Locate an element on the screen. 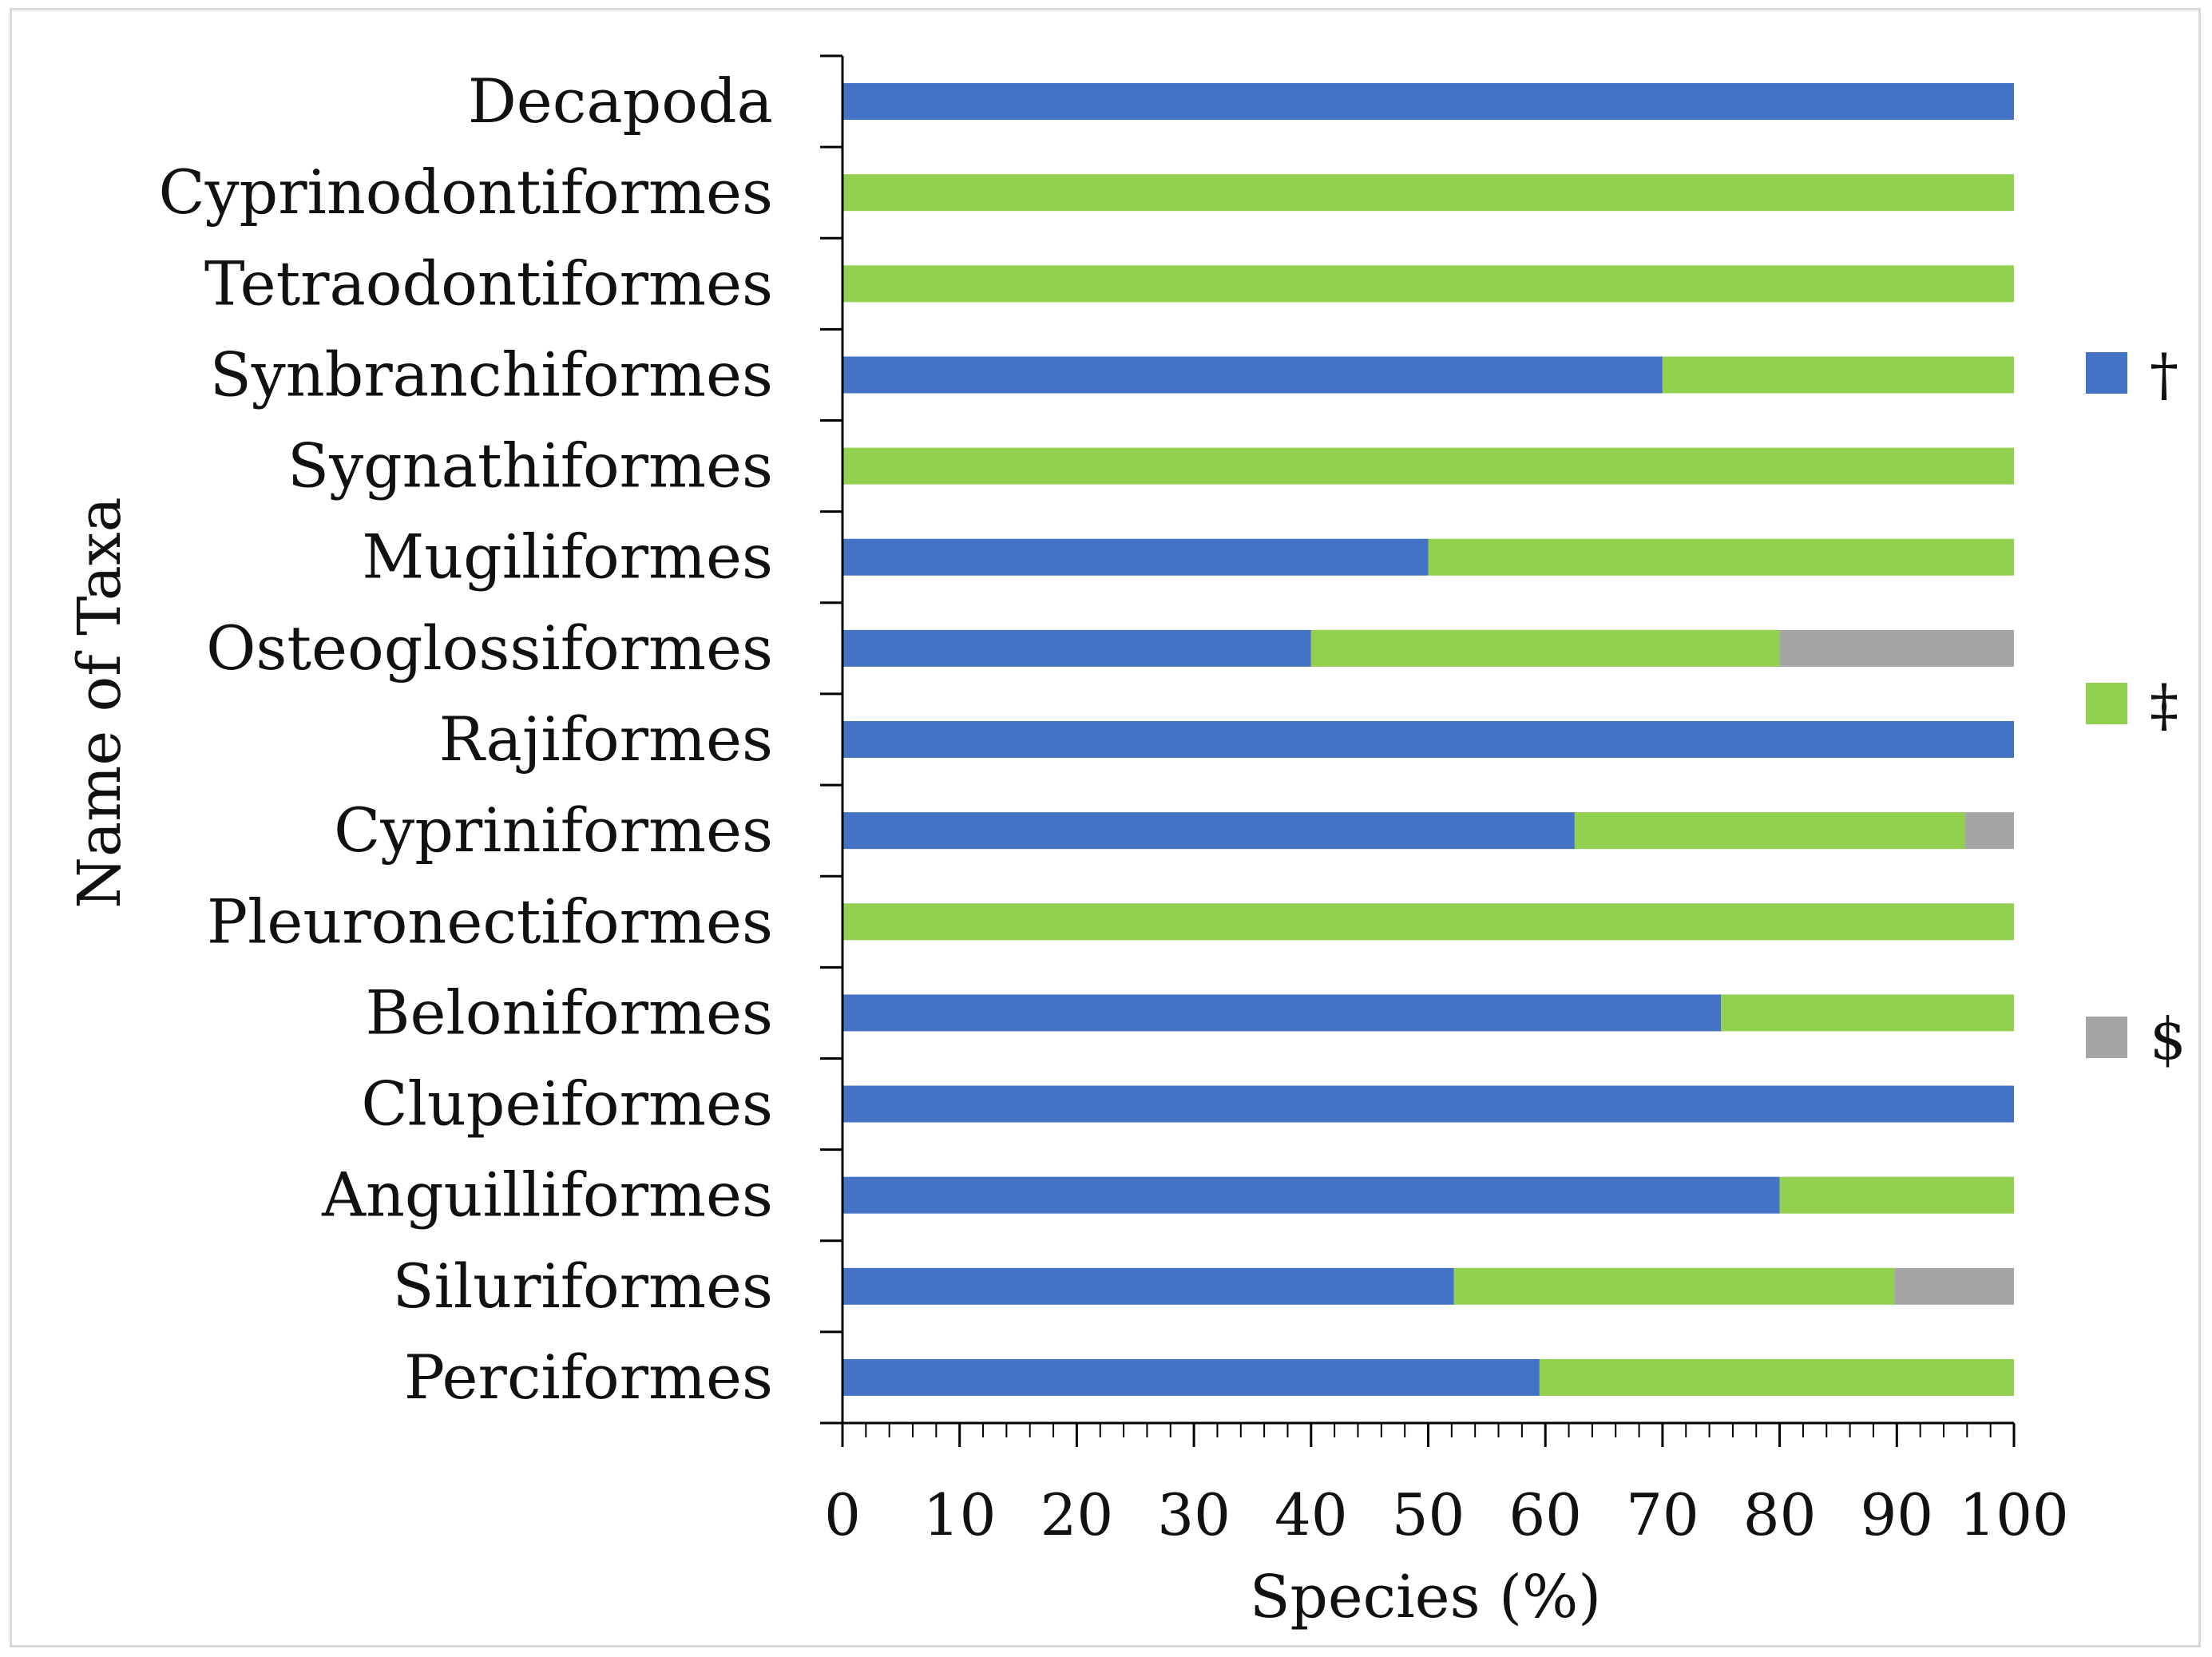 This screenshot has height=1657, width=2212. x-tick-label: 20 is located at coordinates (1078, 1514).